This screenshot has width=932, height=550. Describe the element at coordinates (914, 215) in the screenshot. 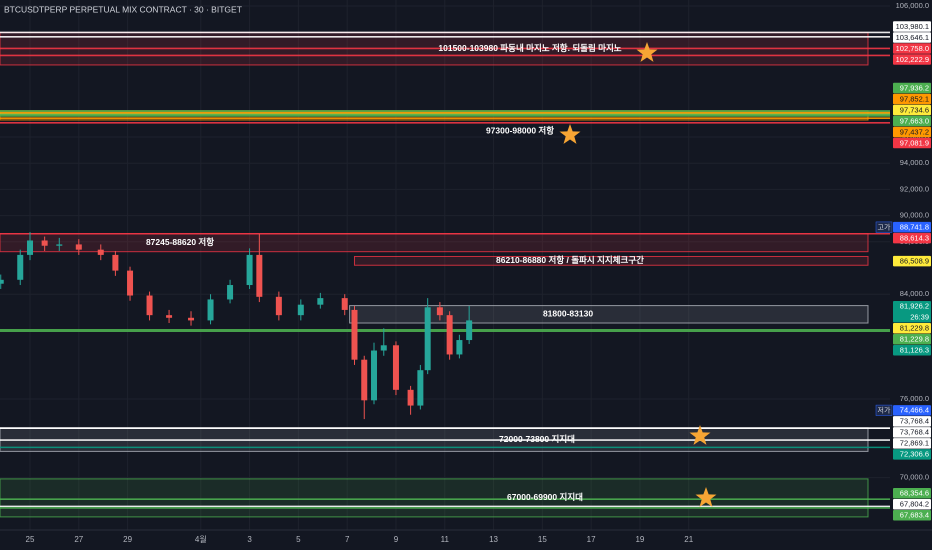

I see `y-tick-label: 90,000.0` at that location.